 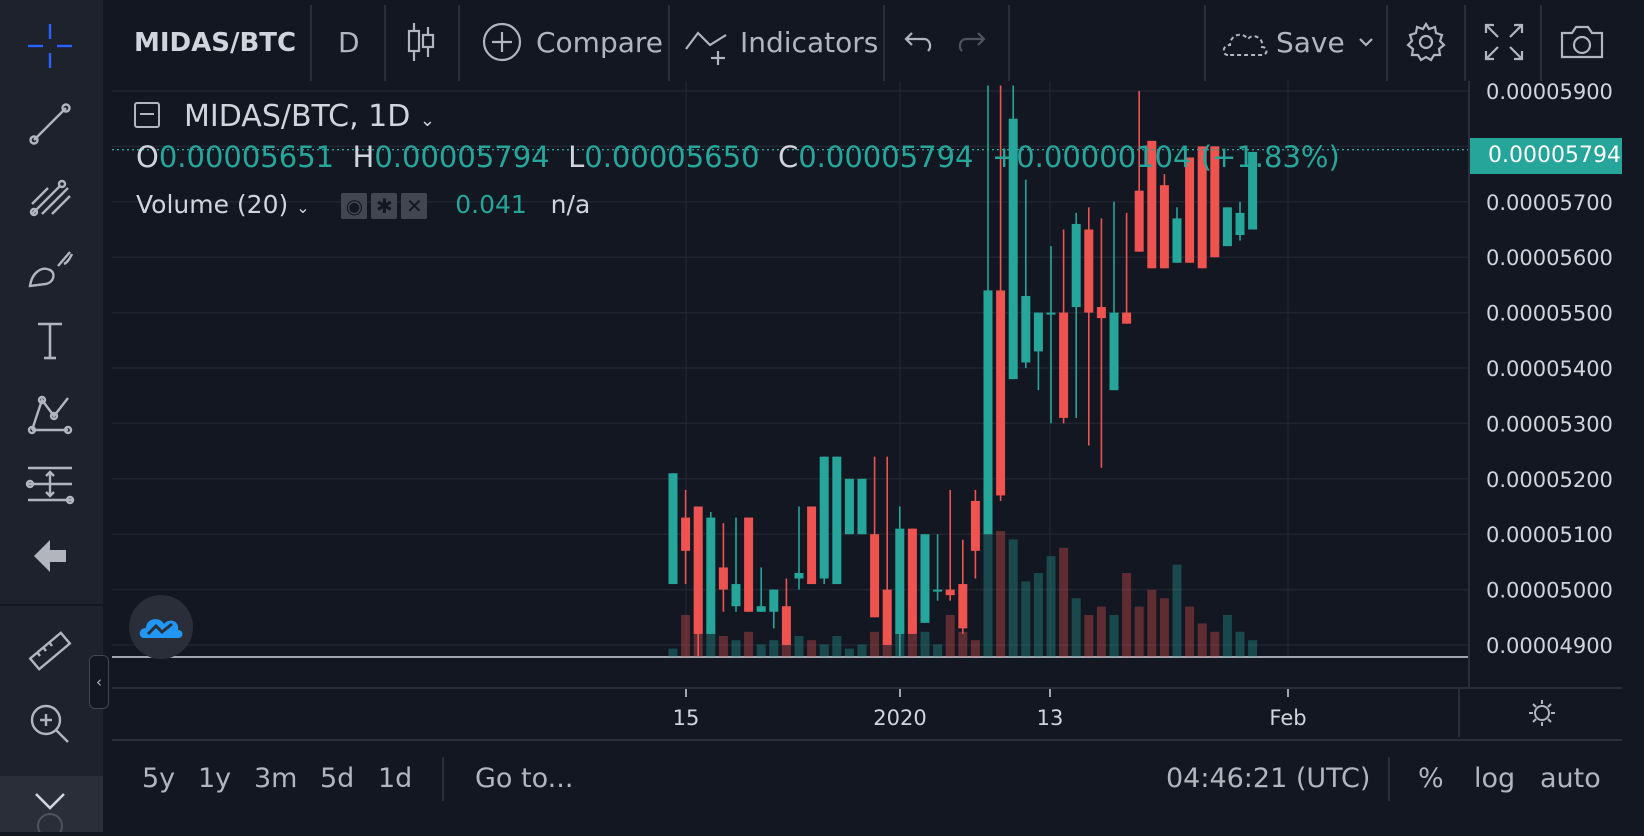 I want to click on top-toolbar: MIDAS/BTC D Compare Indicators Save, so click(x=867, y=43).